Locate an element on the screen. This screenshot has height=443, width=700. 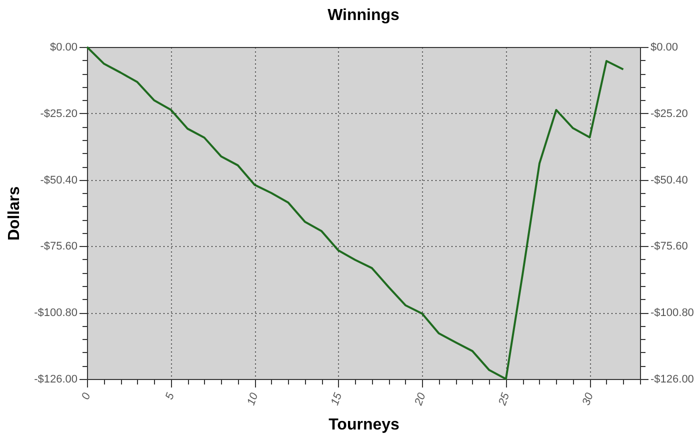
y2-tick-label: $0.00 is located at coordinates (664, 48).